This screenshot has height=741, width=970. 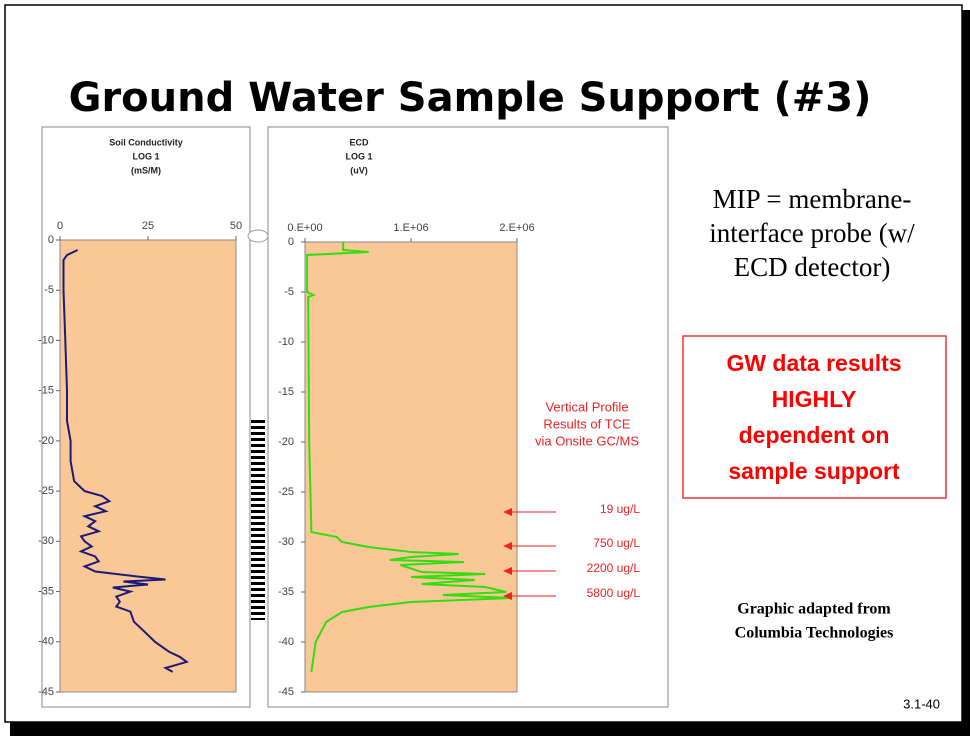 I want to click on annotation: via Onsite GC/MS, so click(x=587, y=440).